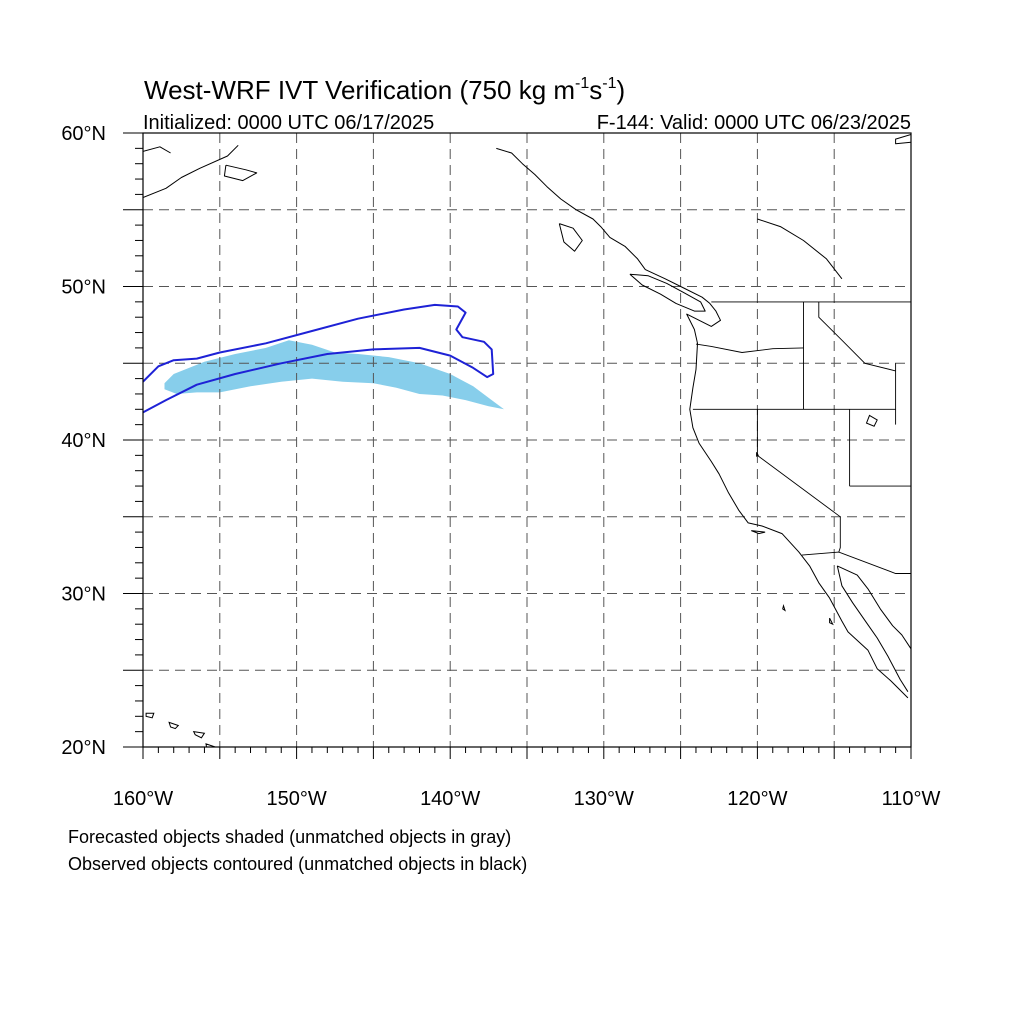 This screenshot has height=1024, width=1024. What do you see at coordinates (240, 173) in the screenshot?
I see `coastline-kodiak-island` at bounding box center [240, 173].